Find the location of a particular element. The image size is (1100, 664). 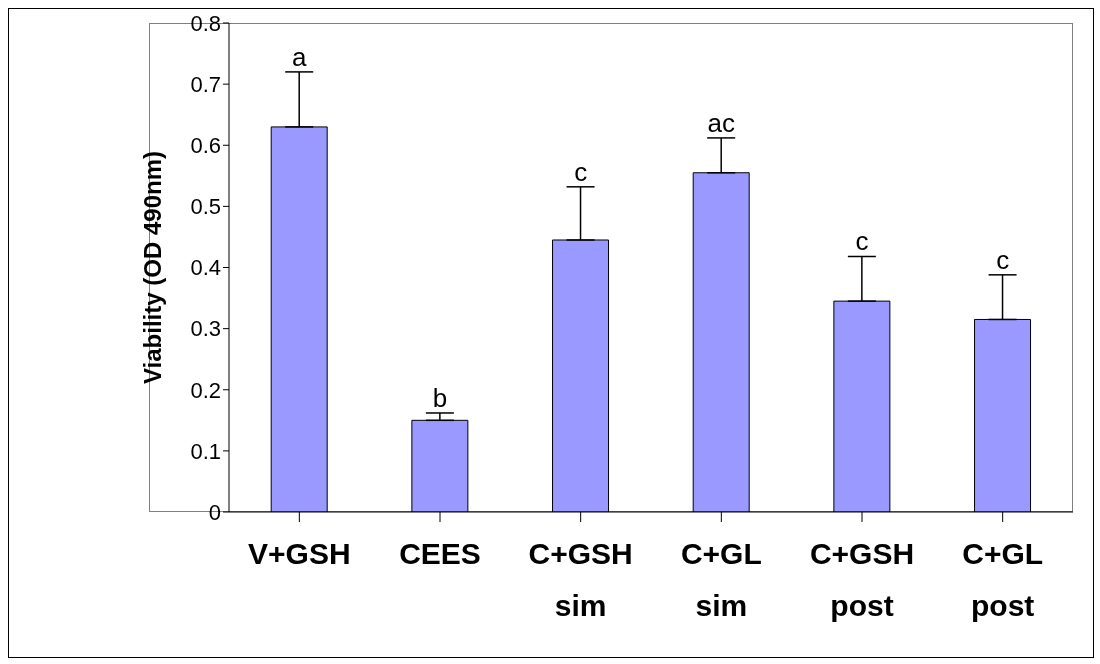

x-tick-label: C+GL sim is located at coordinates (721, 579).